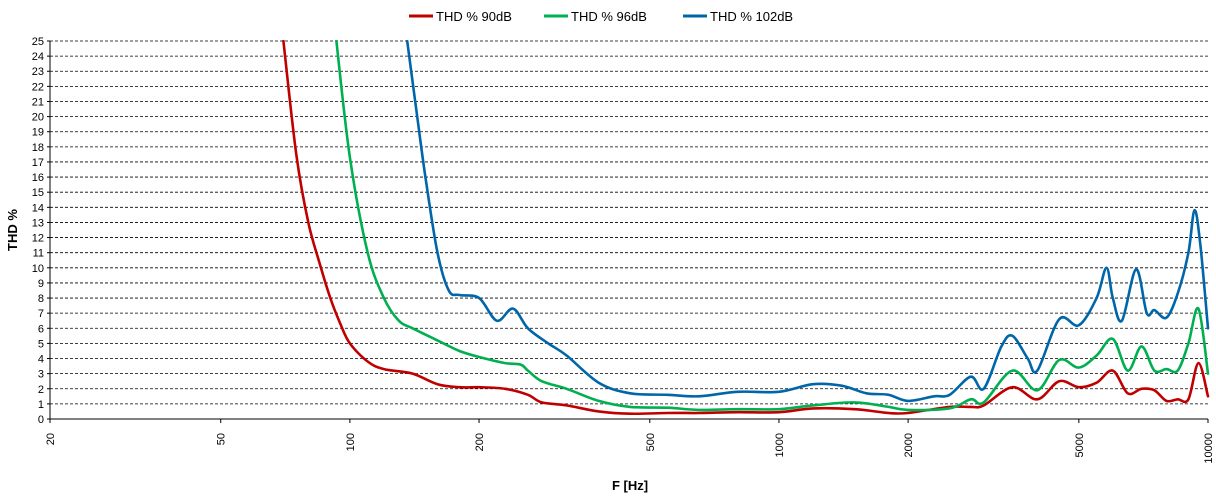  Describe the element at coordinates (41, 344) in the screenshot. I see `y-tick-label: 5` at that location.